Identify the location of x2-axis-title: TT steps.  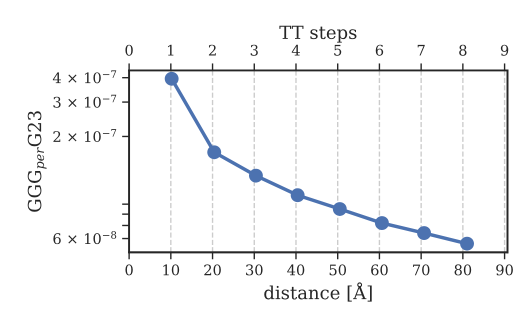
(317, 34).